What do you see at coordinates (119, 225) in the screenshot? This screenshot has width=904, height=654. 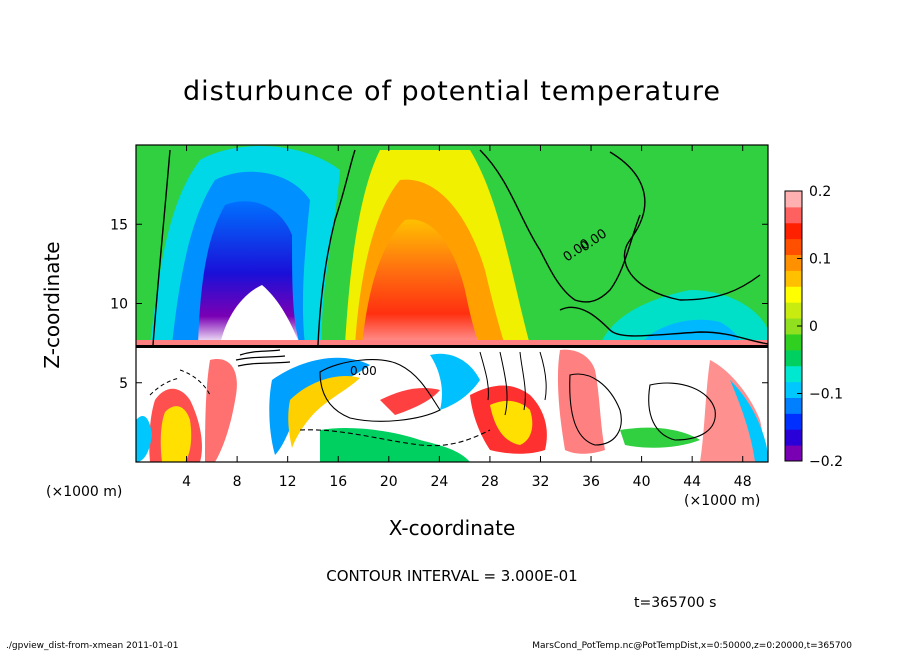 I see `y-tick-label: 15` at bounding box center [119, 225].